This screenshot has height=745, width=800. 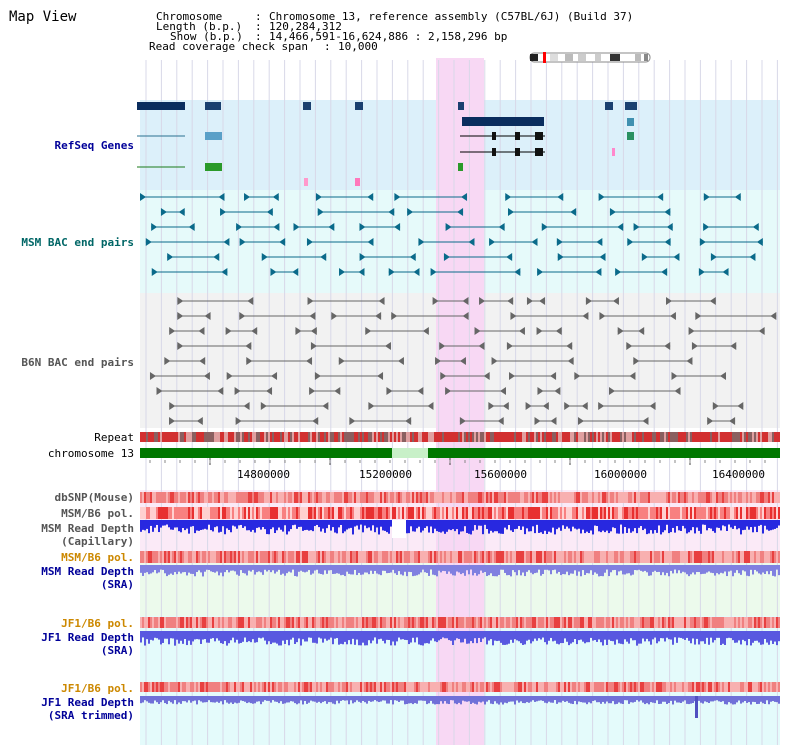 I want to click on track-label-jf1-b6-pol-2: JF1/B6 pol., so click(x=97, y=688).